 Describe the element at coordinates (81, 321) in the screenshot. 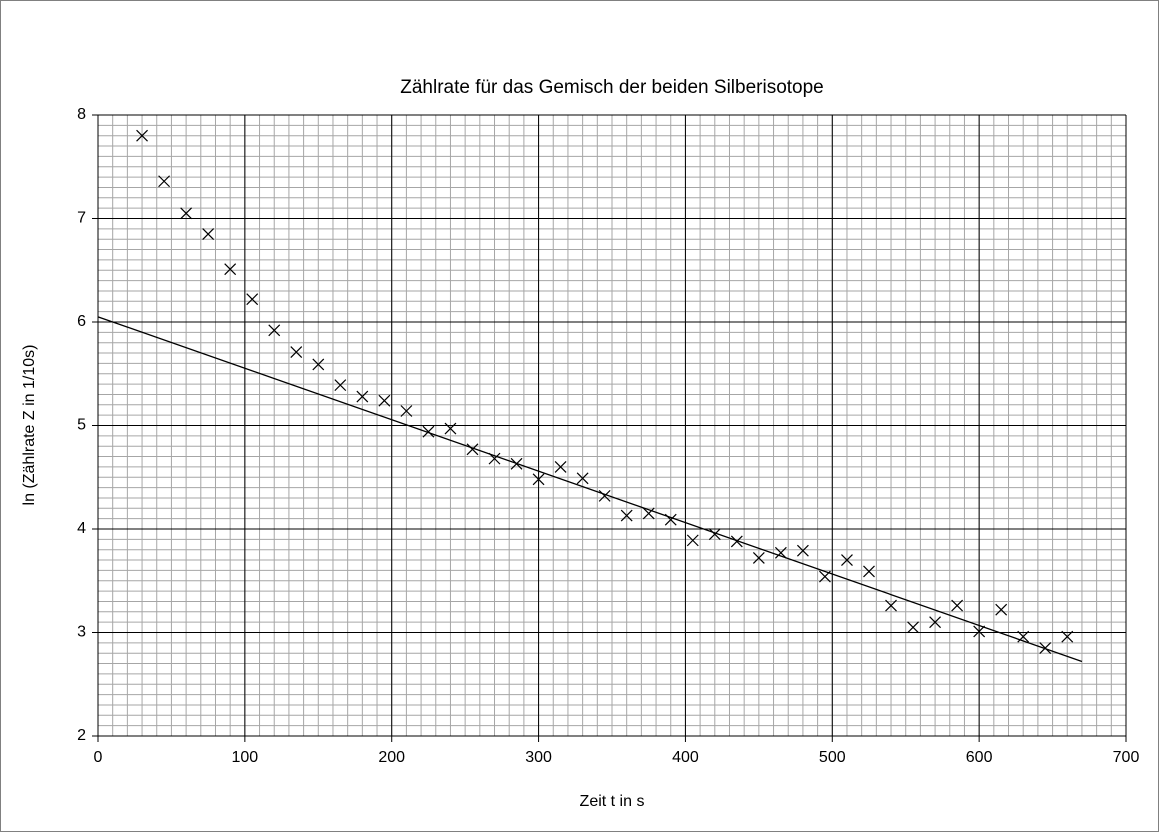

I see `y-tick-label: 6` at that location.